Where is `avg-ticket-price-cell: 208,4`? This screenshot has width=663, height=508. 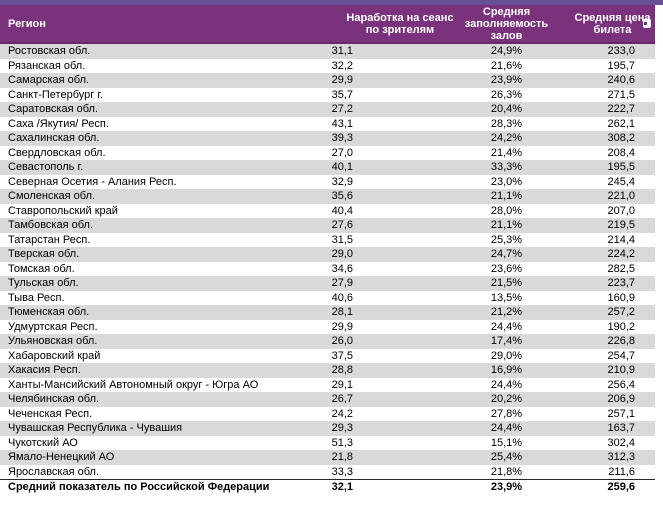
avg-ticket-price-cell: 208,4 is located at coordinates (621, 152).